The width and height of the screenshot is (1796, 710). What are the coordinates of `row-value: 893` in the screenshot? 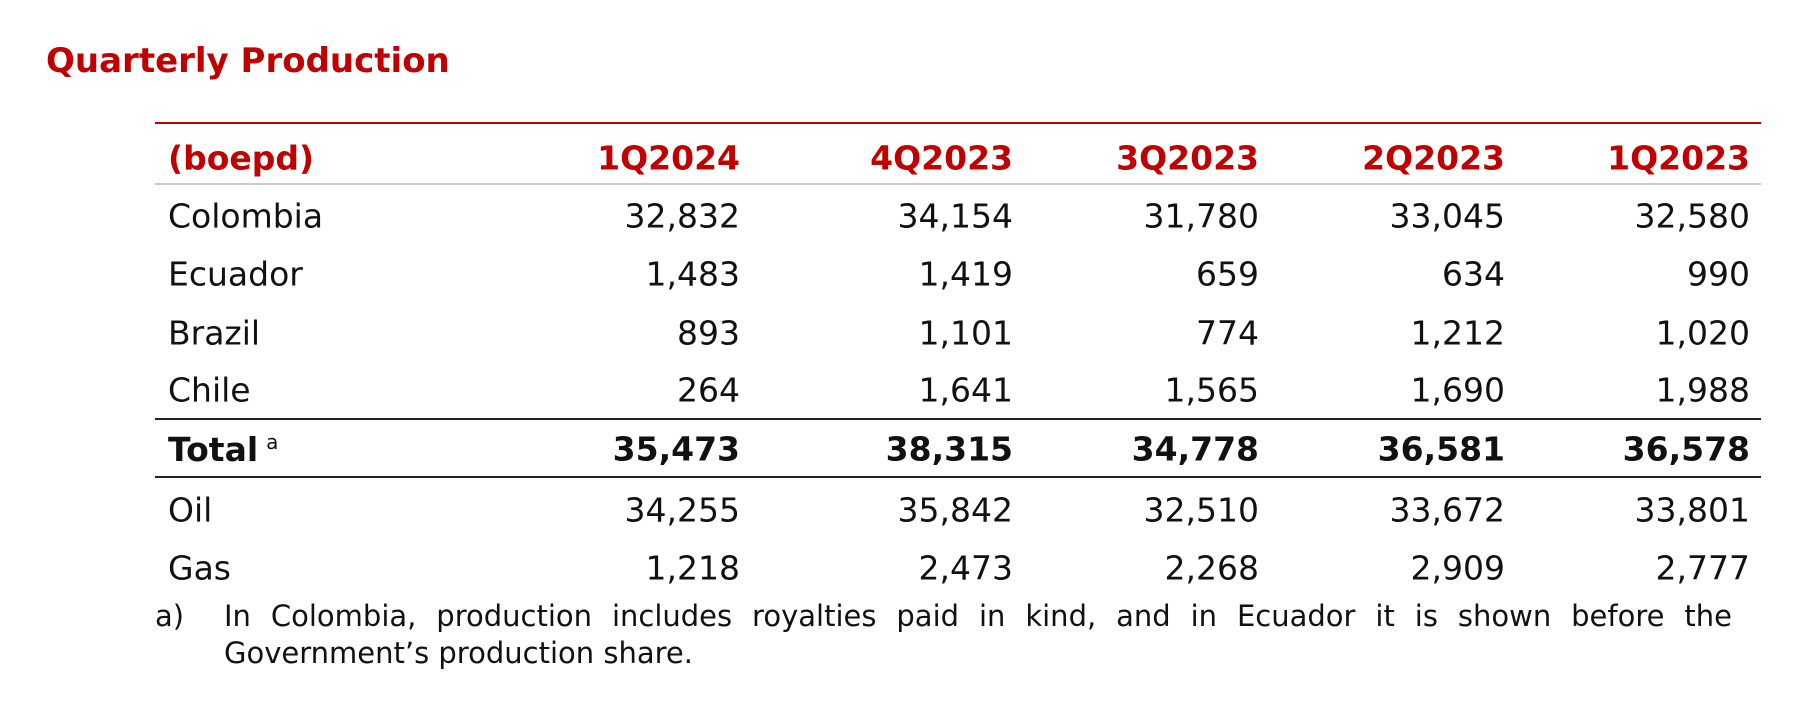 It's located at (708, 333).